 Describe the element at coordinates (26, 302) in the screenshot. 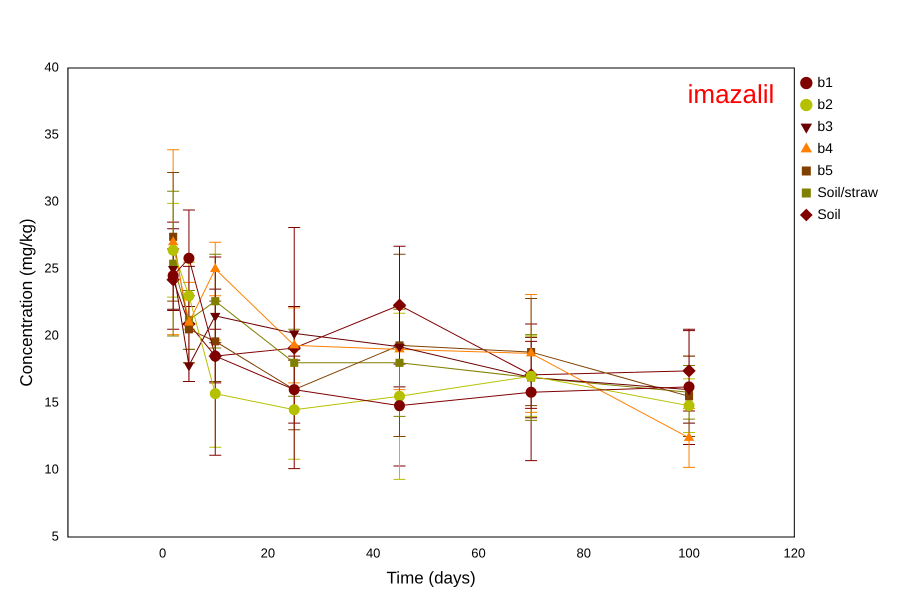

I see `y-axis-title: Concentration (mg/kg)` at that location.